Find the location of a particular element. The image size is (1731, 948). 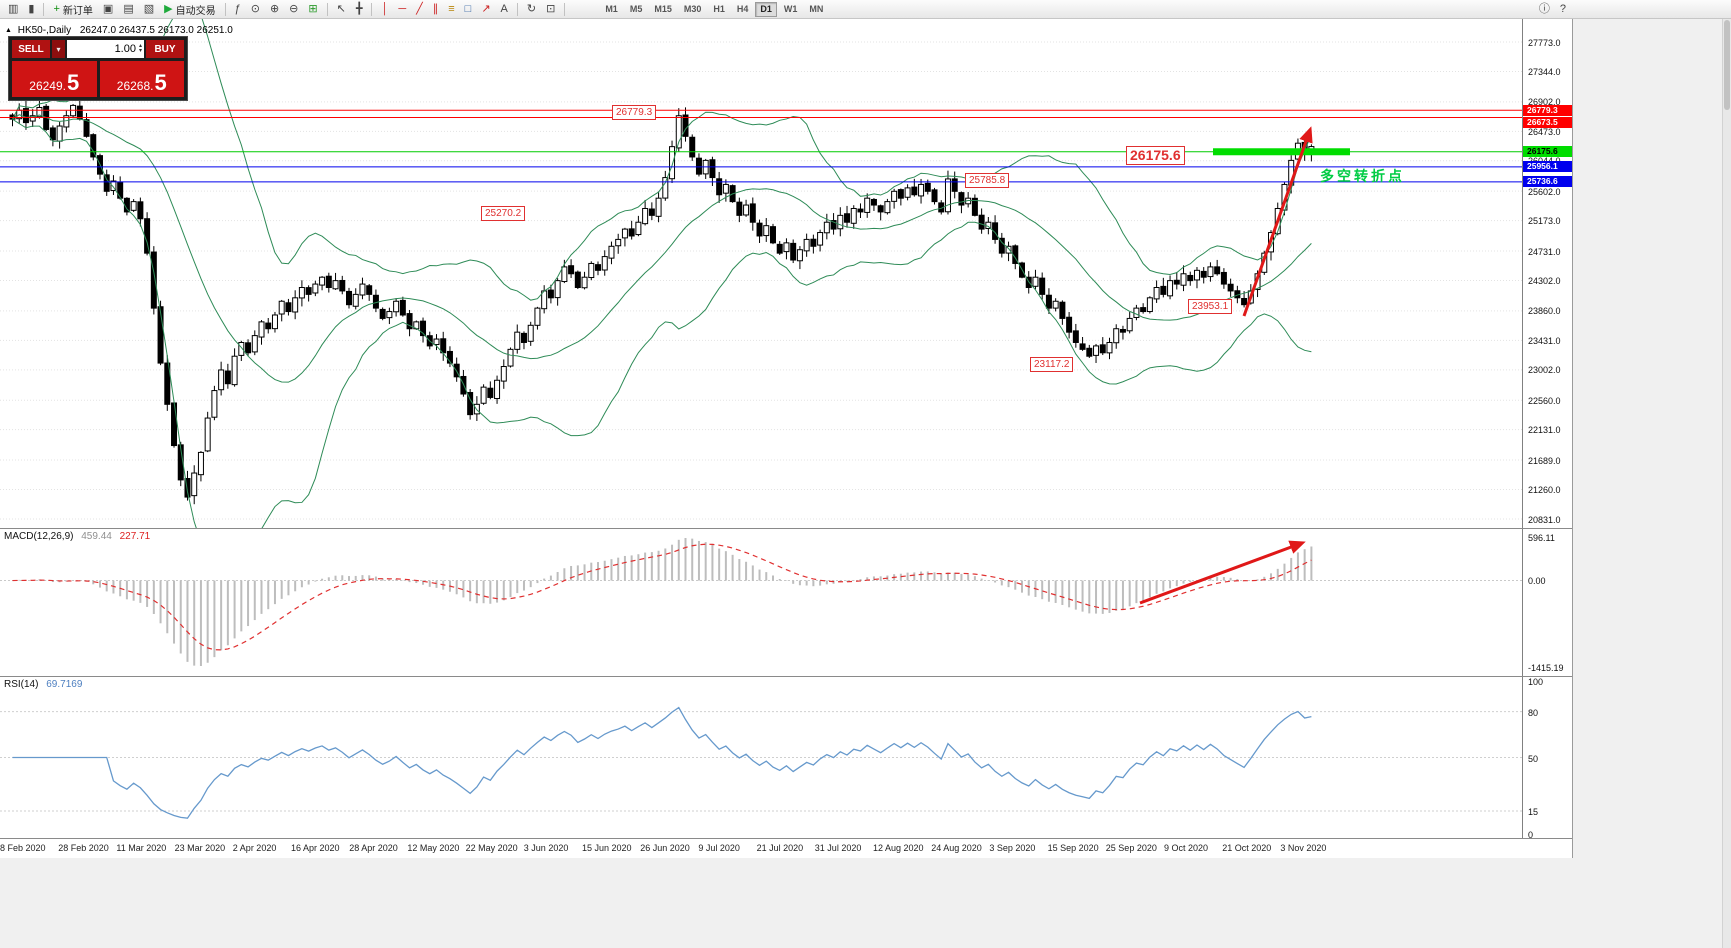

rsi-canvas is located at coordinates (761, 757).